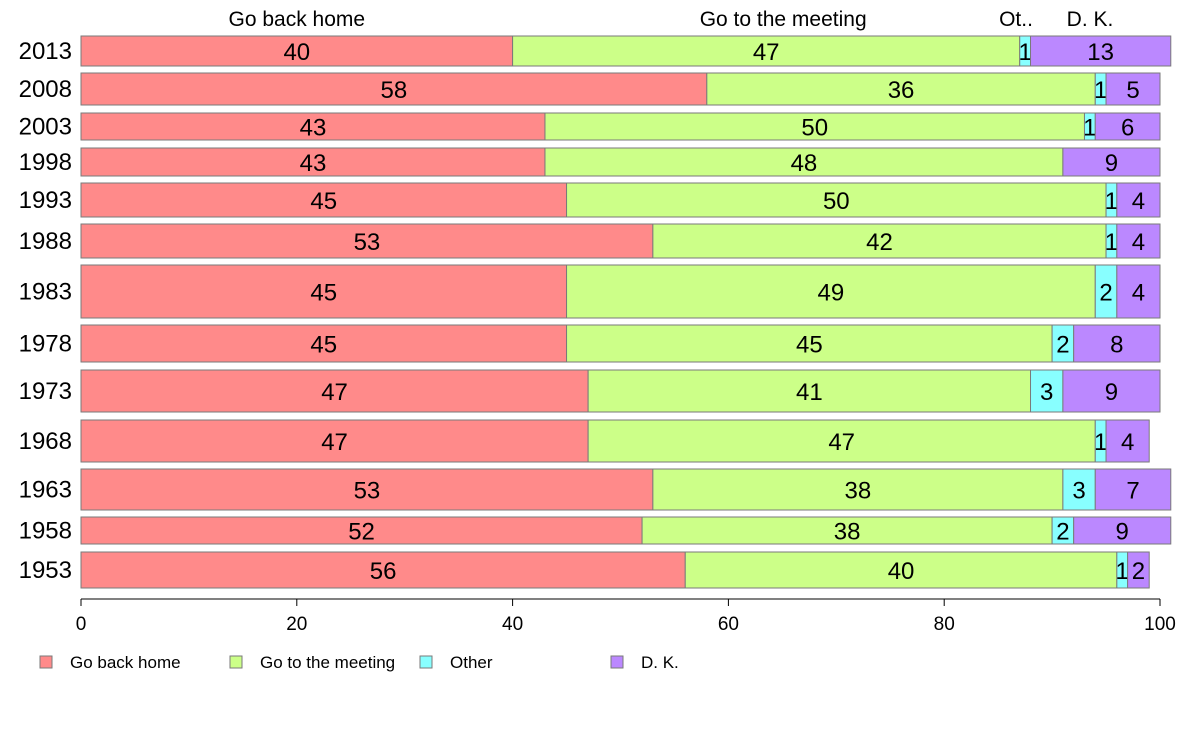  What do you see at coordinates (45, 531) in the screenshot?
I see `year-label: 1958` at bounding box center [45, 531].